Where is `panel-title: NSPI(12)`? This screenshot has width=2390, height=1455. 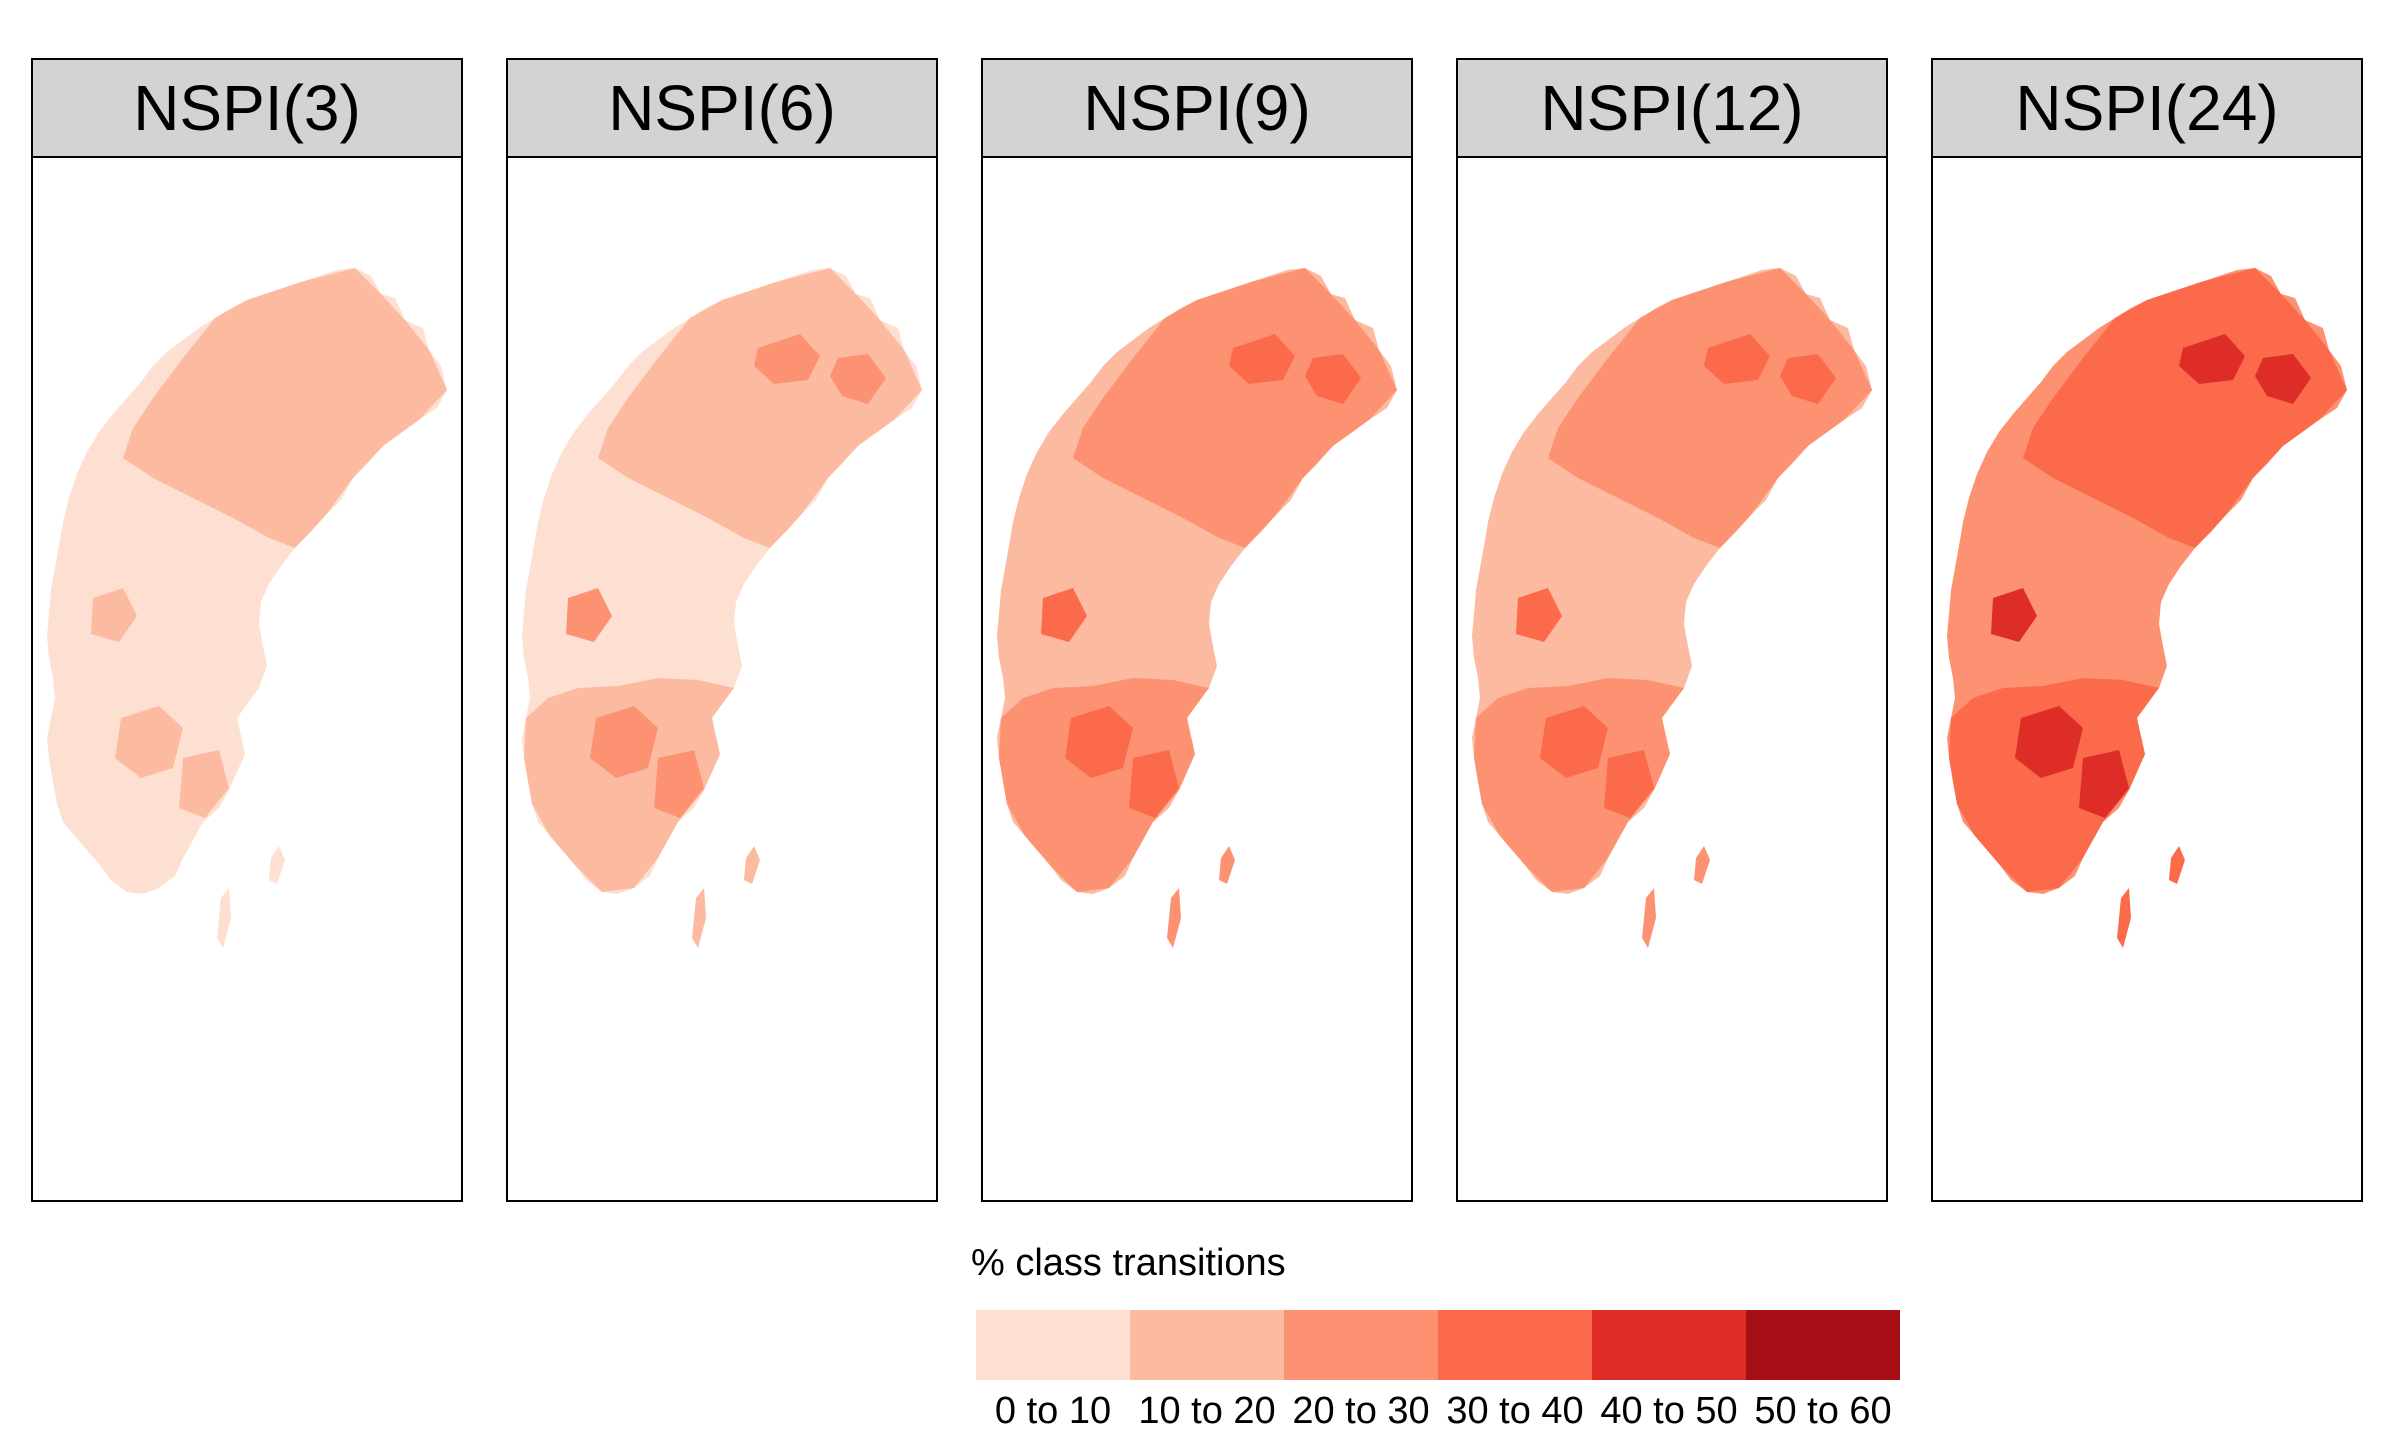 panel-title: NSPI(12) is located at coordinates (1672, 108).